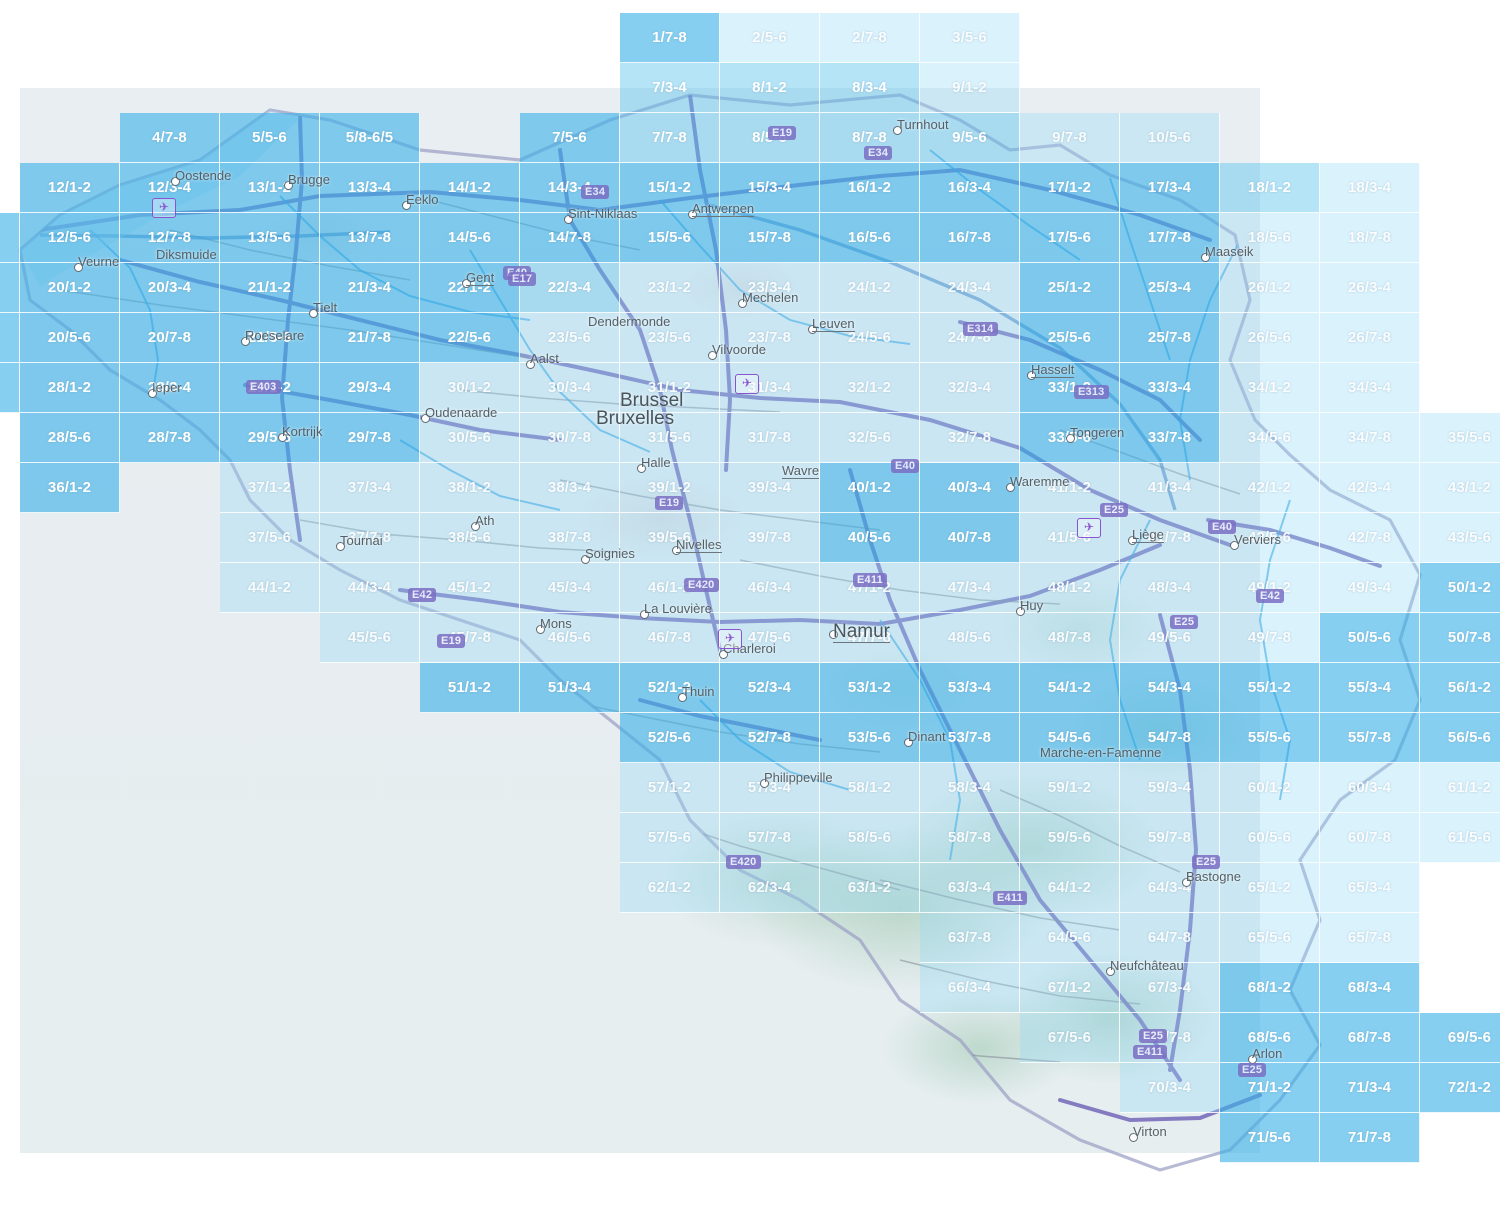  Describe the element at coordinates (770, 838) in the screenshot. I see `map-sheet-tile: 57/7-8` at that location.